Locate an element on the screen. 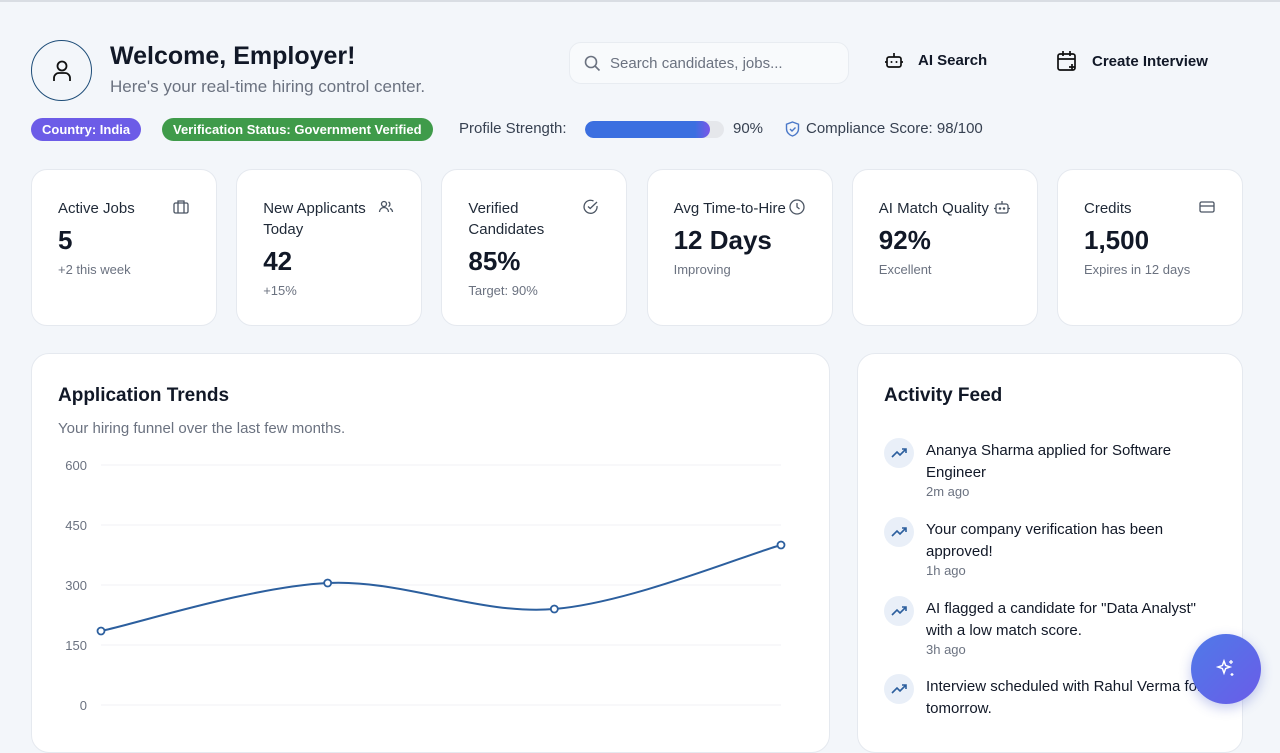 Image resolution: width=1280 pixels, height=753 pixels. compliance-score-text: Compliance Score: 98/100 is located at coordinates (894, 128).